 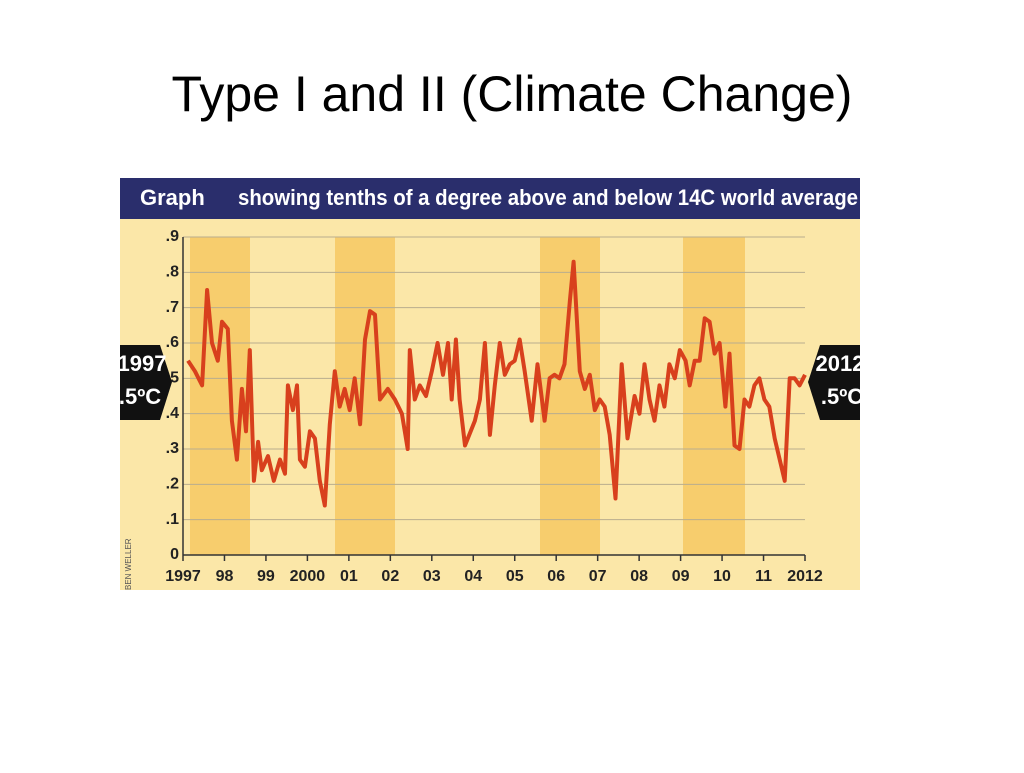 I want to click on x-tick-label: 07, so click(x=598, y=576).